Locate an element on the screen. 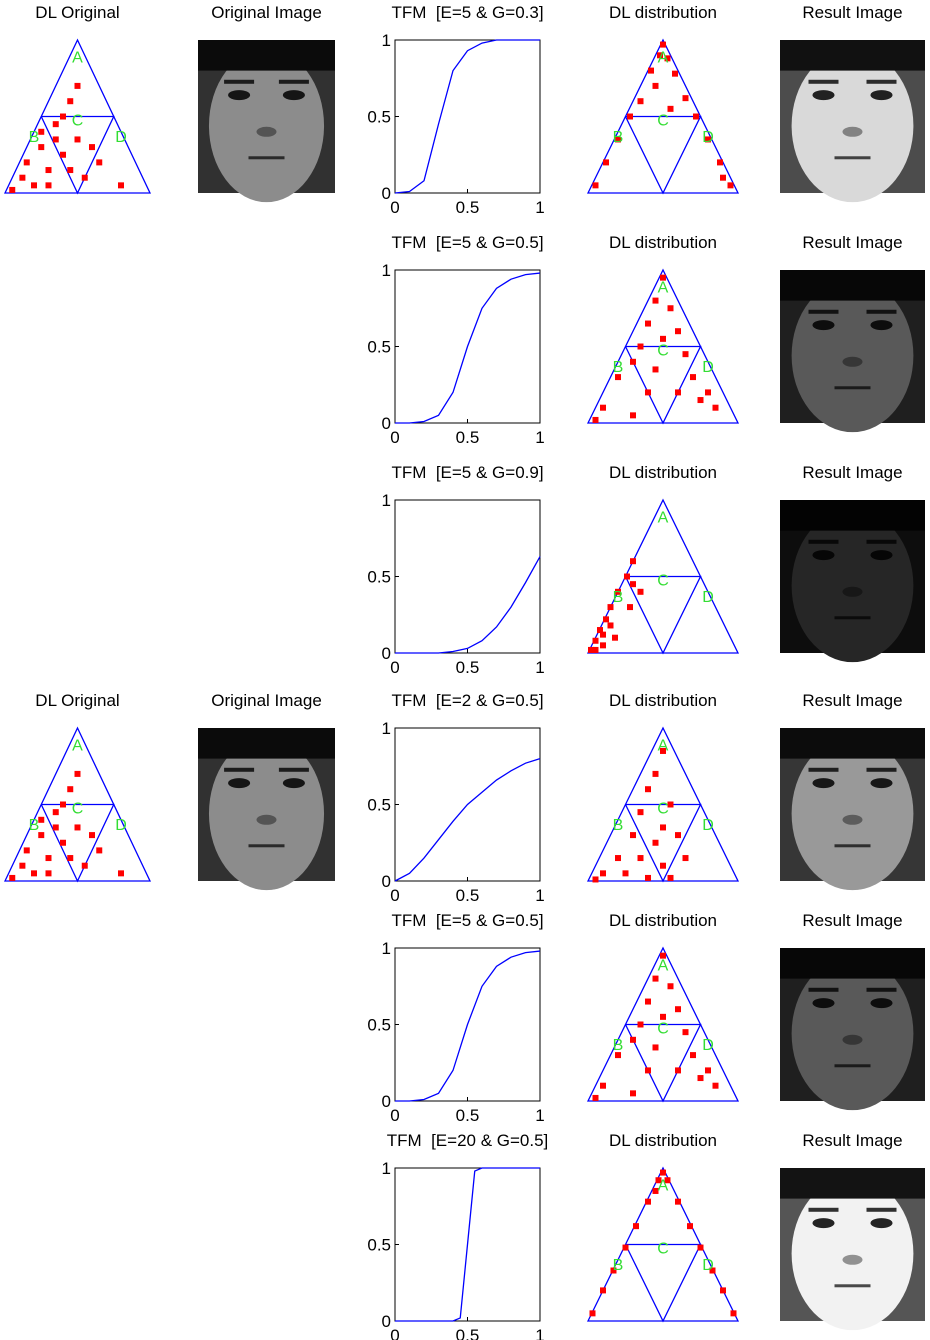 This screenshot has width=930, height=1340. corner-label: B is located at coordinates (618, 1265).